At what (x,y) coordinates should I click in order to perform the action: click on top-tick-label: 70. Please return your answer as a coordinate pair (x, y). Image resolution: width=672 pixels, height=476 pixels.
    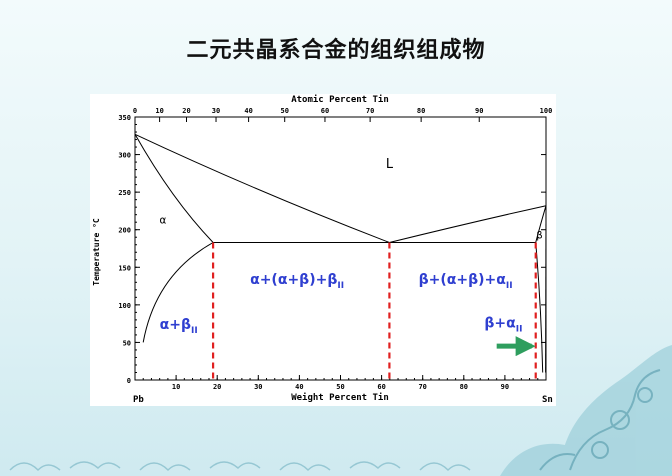
    Looking at the image, I should click on (370, 111).